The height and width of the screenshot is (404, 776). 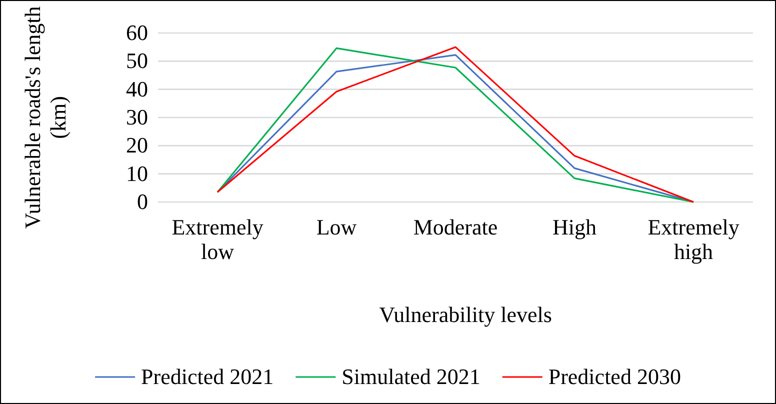 I want to click on y-tick-label: 50, so click(x=137, y=61).